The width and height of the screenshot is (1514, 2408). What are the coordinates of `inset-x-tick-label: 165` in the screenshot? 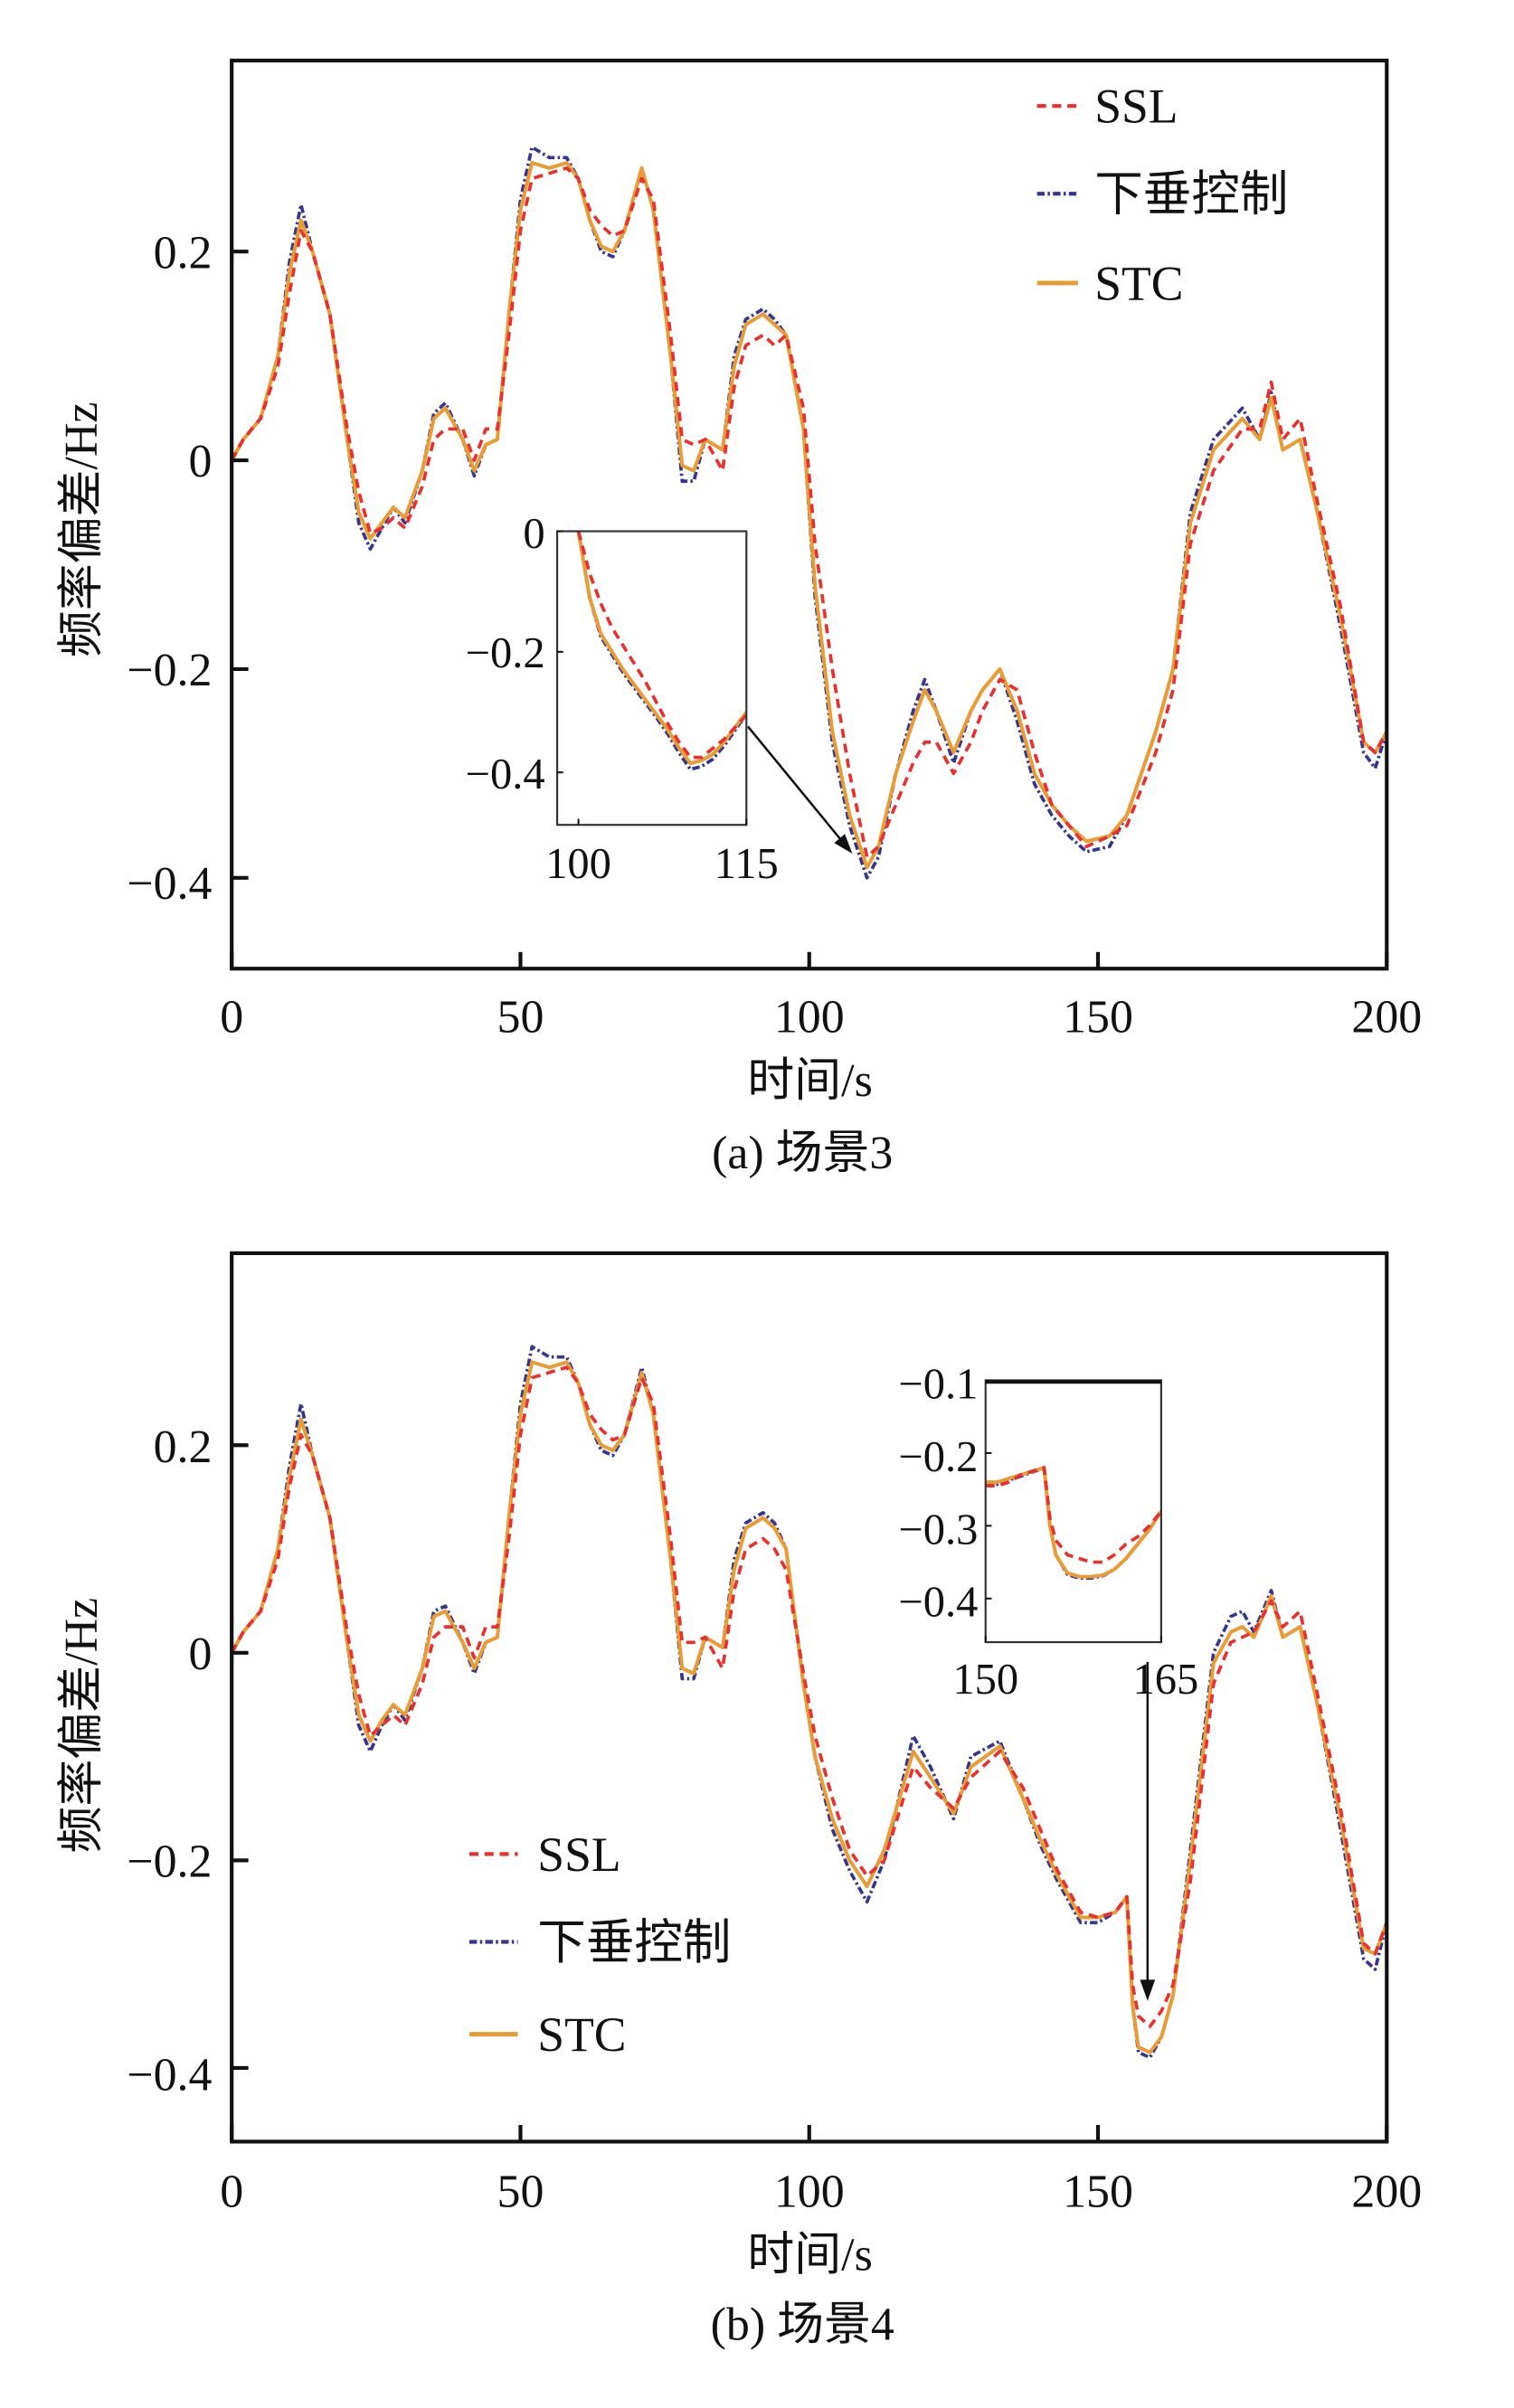 It's located at (1166, 1680).